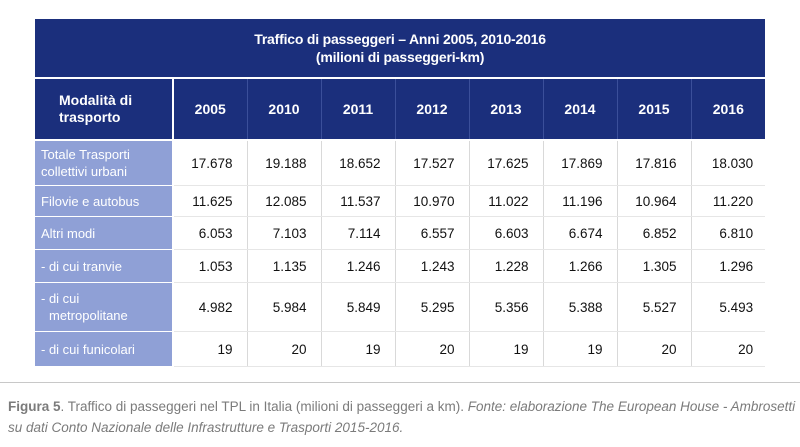  Describe the element at coordinates (432, 201) in the screenshot. I see `table-cell: 10.970` at that location.